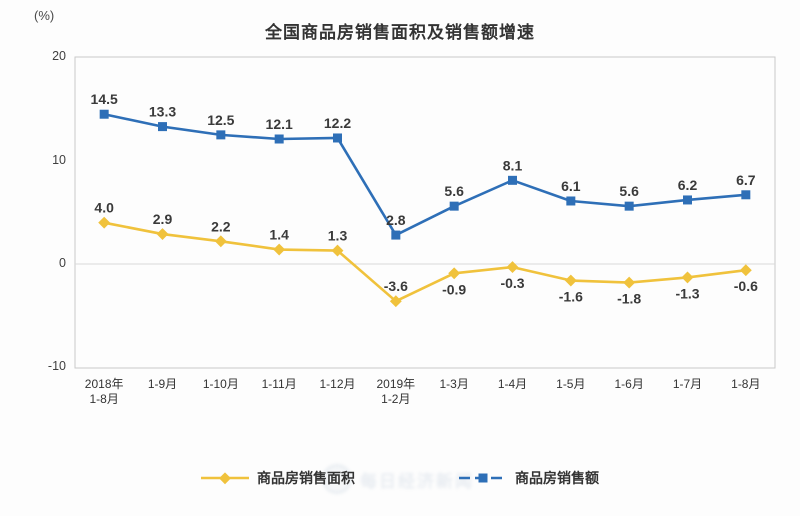 This screenshot has height=516, width=800. What do you see at coordinates (400, 32) in the screenshot?
I see `chart-title: 全国商品房销售面积及销售额增速` at bounding box center [400, 32].